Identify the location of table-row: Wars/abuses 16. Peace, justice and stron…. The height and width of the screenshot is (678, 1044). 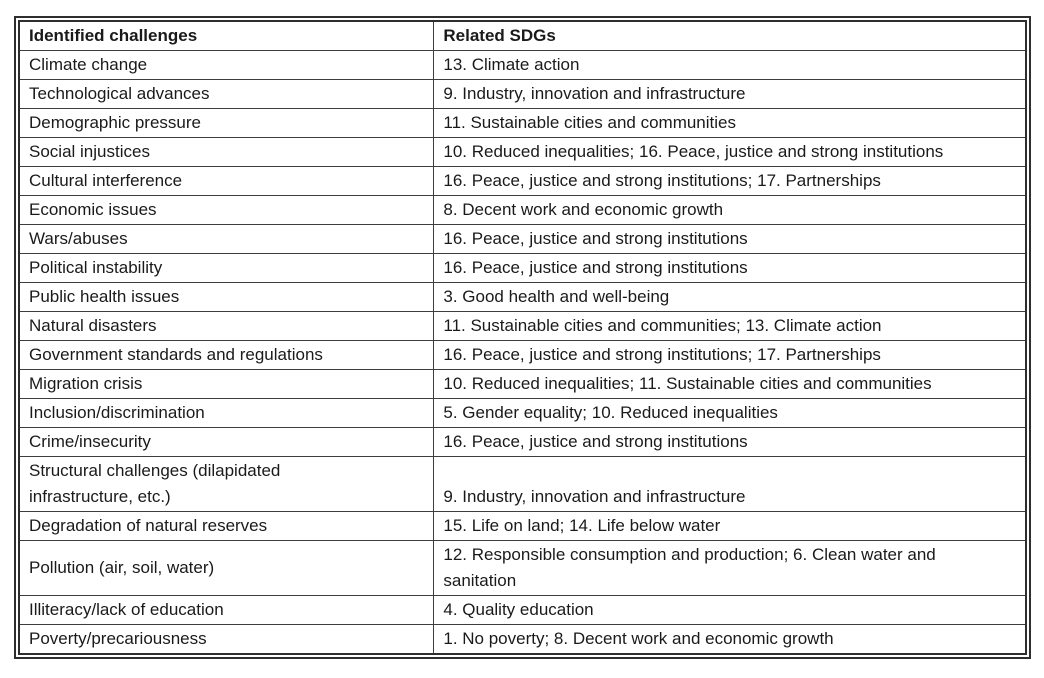
(522, 239).